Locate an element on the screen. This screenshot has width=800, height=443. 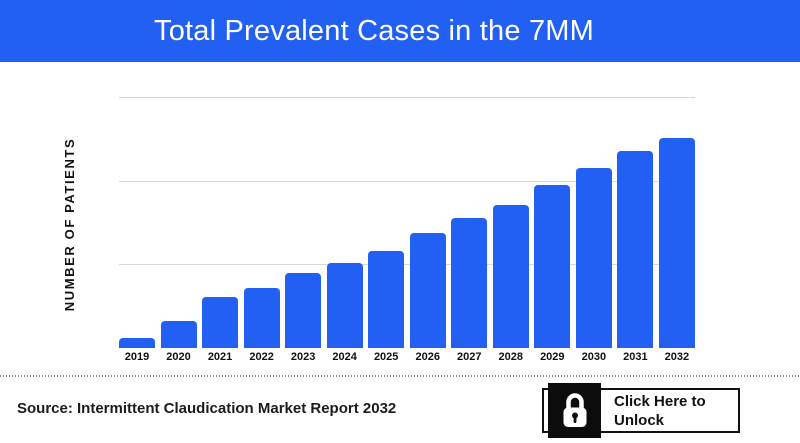
bar-2032 is located at coordinates (676, 243).